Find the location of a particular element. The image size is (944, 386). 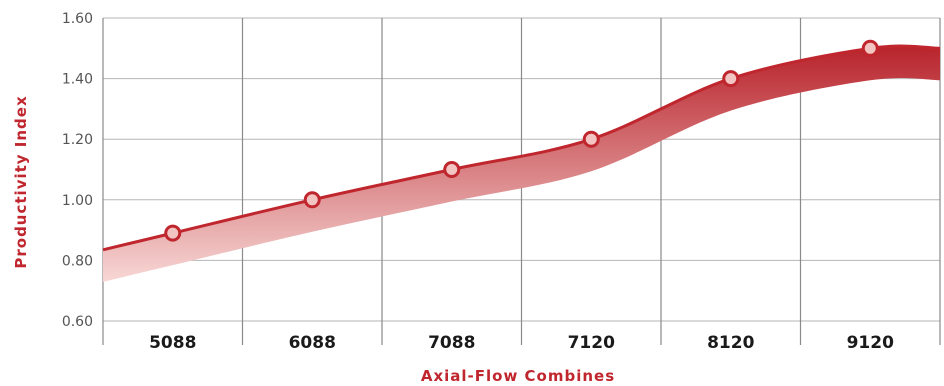

x-tick-label: 5088 is located at coordinates (172, 343).